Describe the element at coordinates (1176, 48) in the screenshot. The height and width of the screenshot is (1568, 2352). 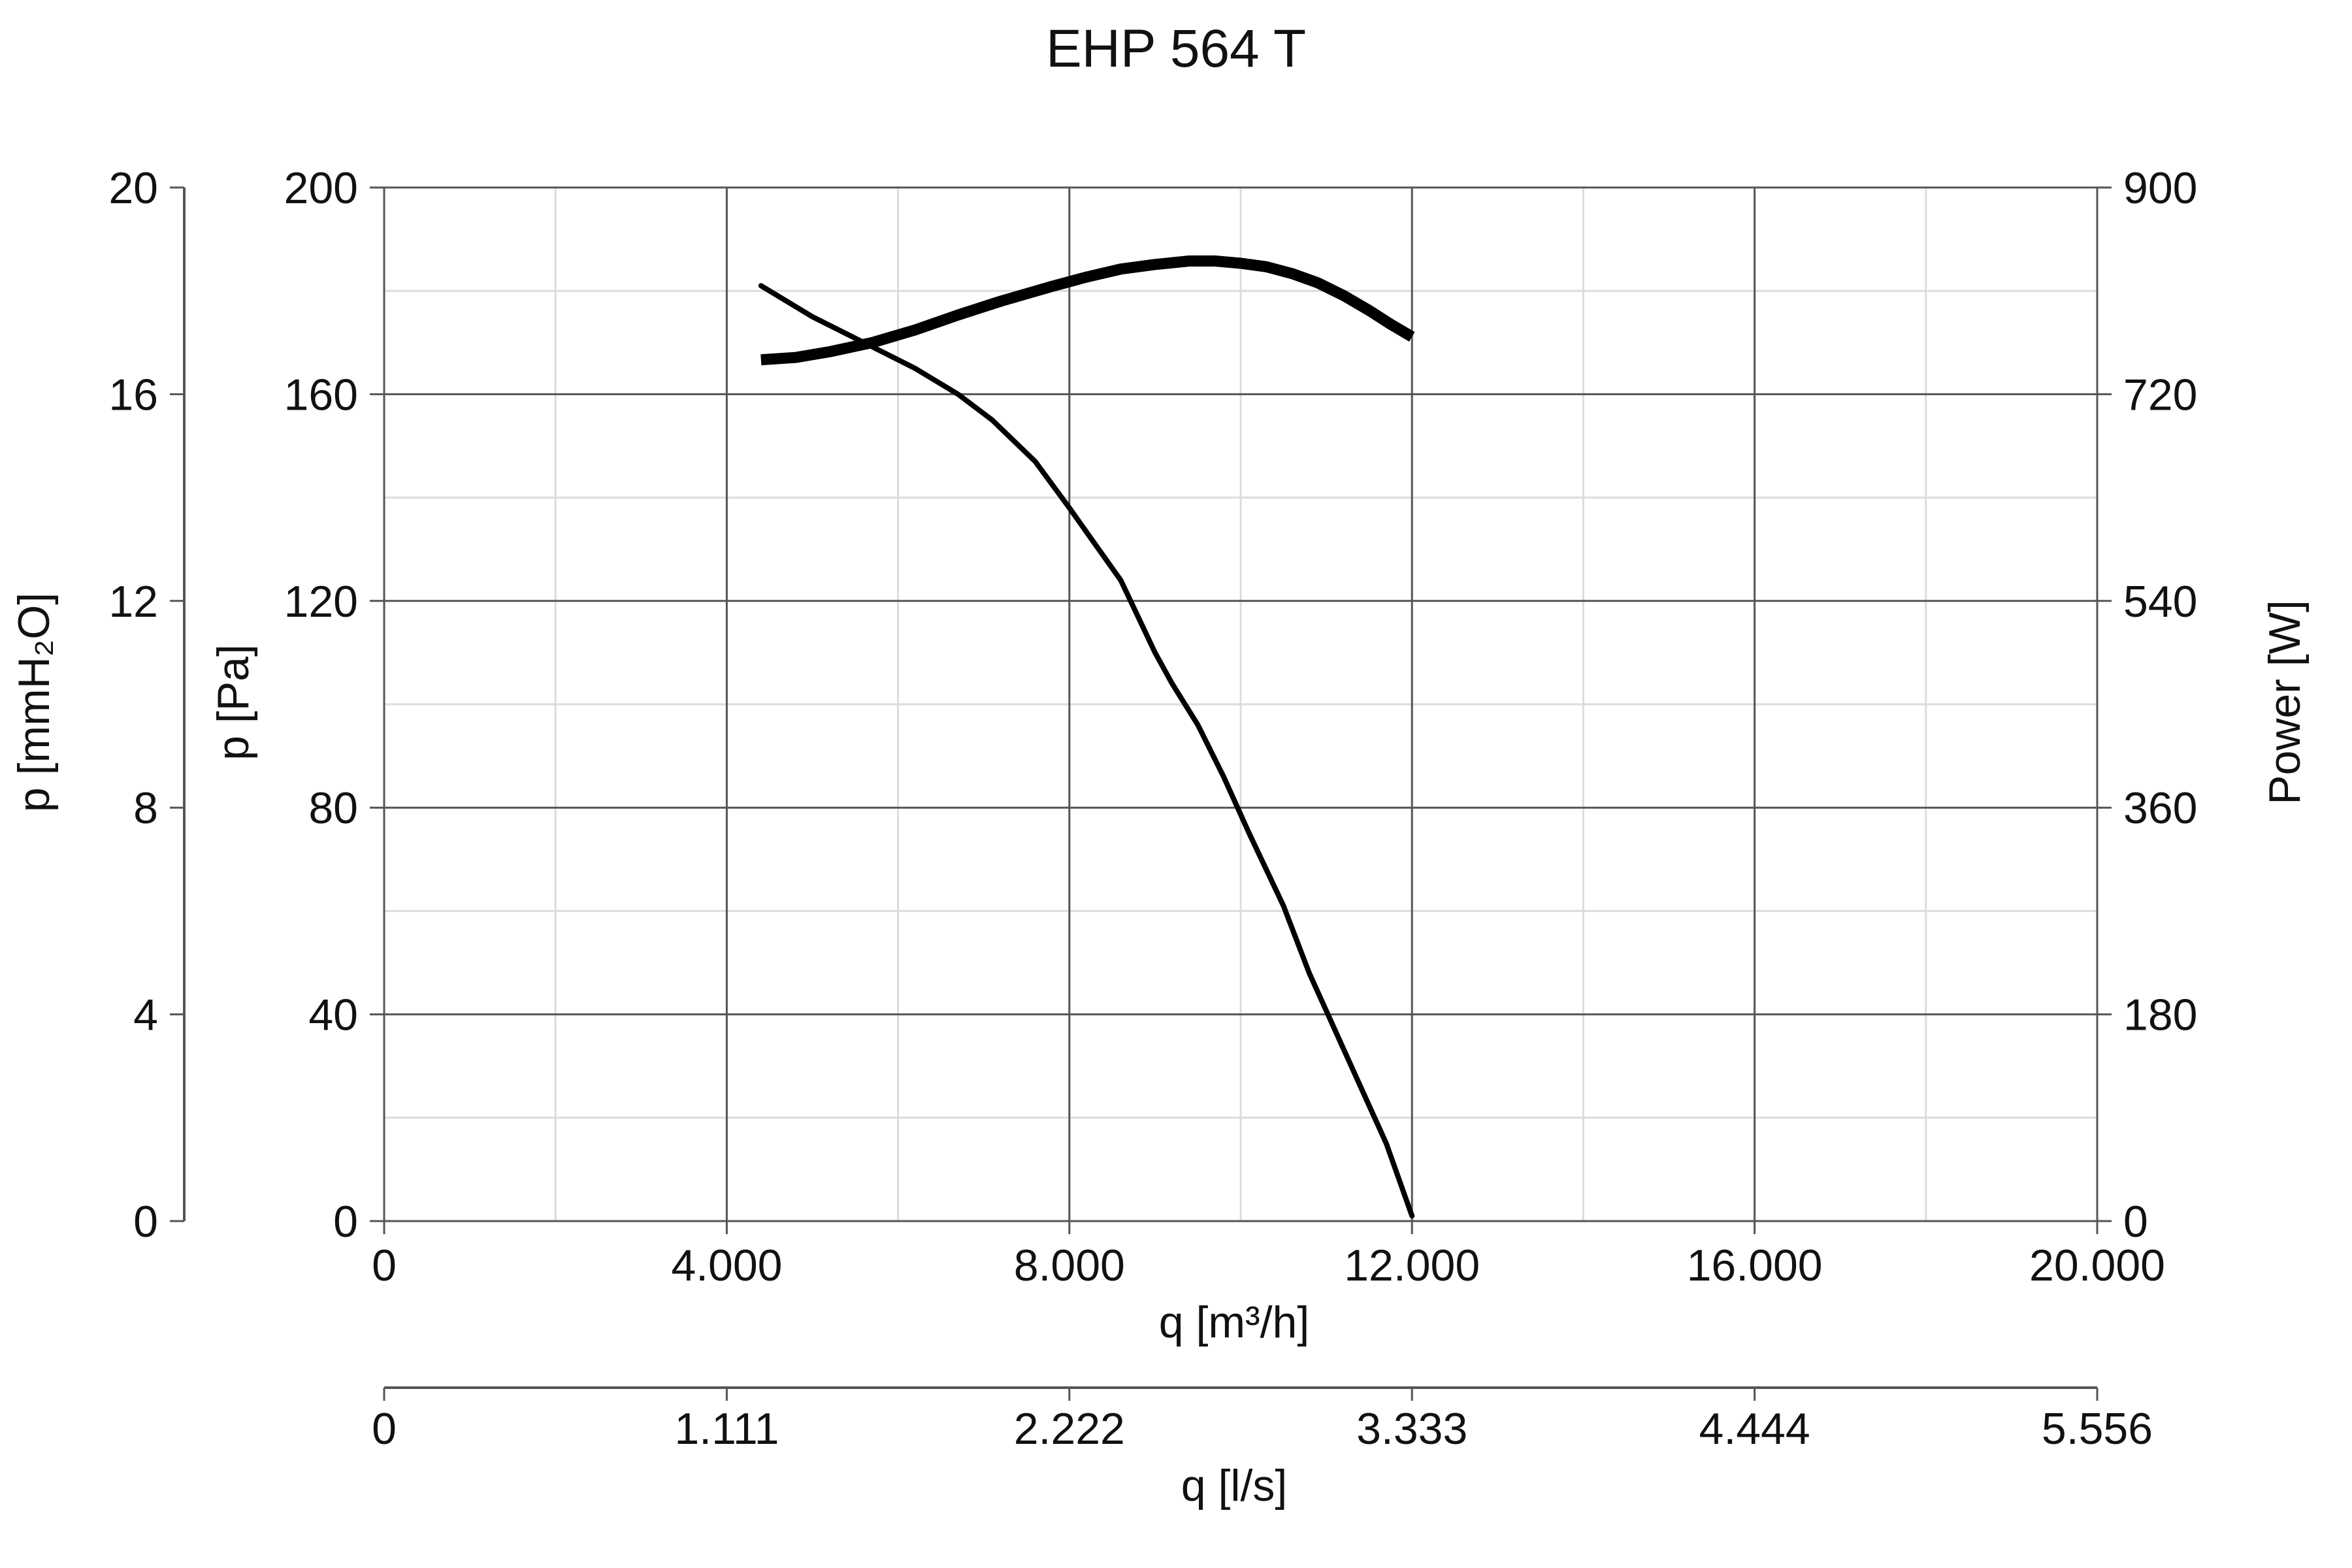
I see `chart-title: EHP 564 T` at that location.